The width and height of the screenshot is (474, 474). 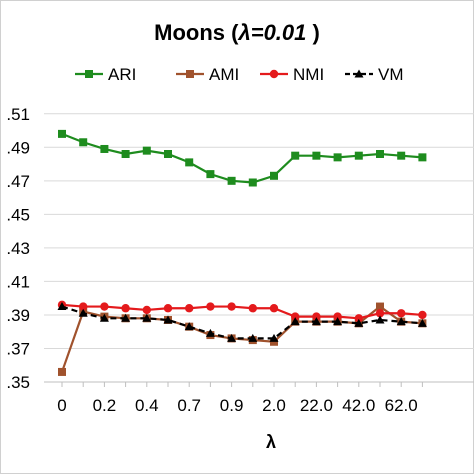 What do you see at coordinates (374, 74) in the screenshot?
I see `legend-item-vm: VM` at bounding box center [374, 74].